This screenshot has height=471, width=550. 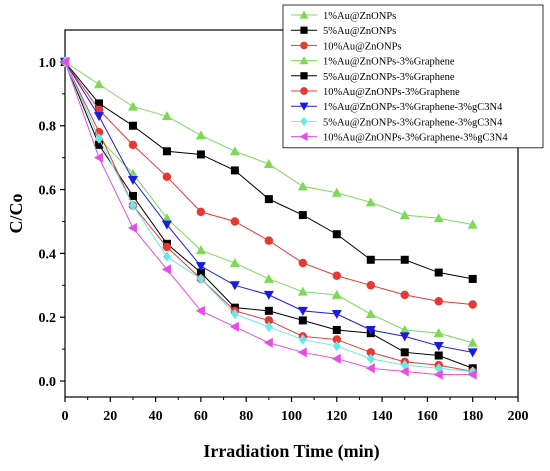 I want to click on legend-entry: 10%Au@ZnONPs-3%Graphene, so click(x=375, y=92).